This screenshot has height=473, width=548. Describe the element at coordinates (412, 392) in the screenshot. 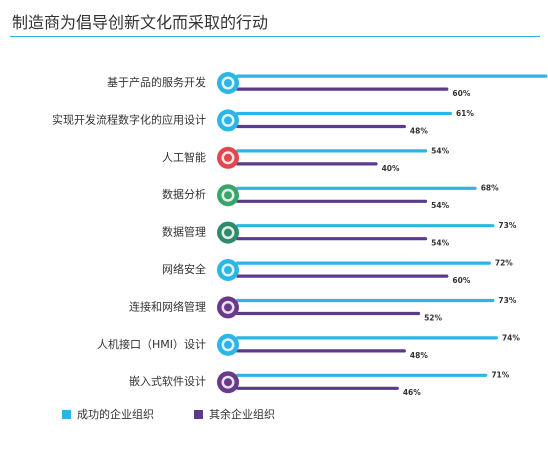

I see `value-label-others: 46%` at that location.